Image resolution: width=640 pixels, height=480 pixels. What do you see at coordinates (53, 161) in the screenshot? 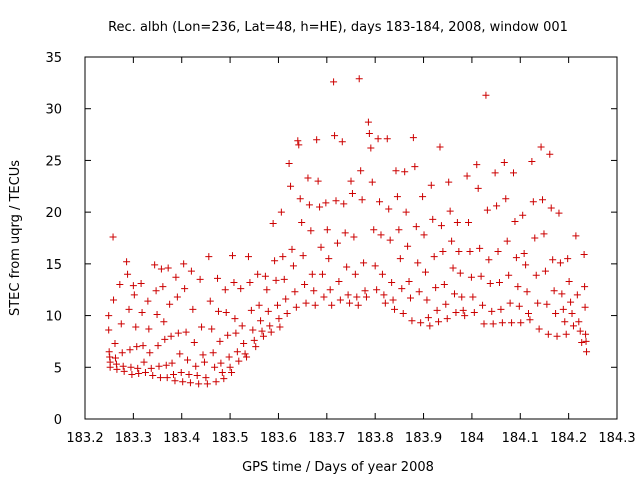
I see `y-tick-label: 25` at bounding box center [53, 161].